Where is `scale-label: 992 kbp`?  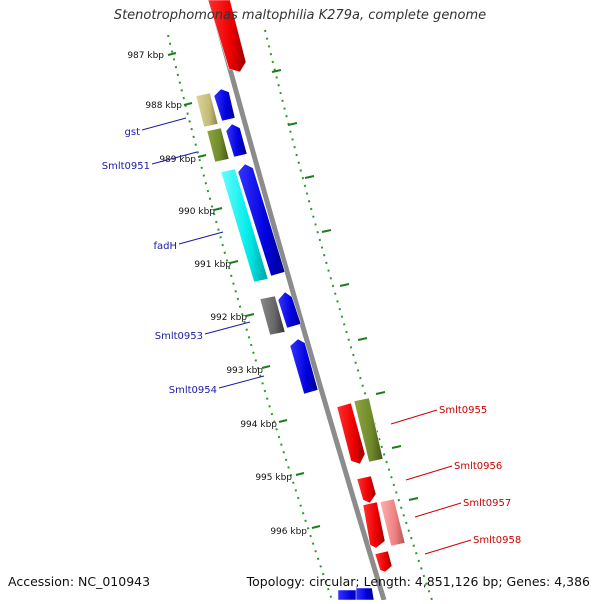 scale-label: 992 kbp is located at coordinates (228, 318).